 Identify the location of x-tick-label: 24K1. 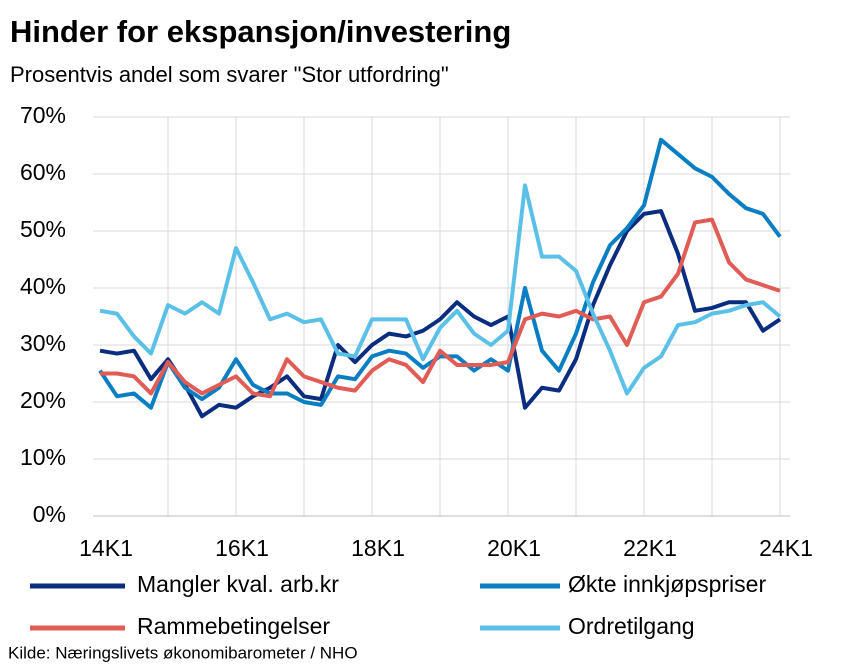
(786, 548).